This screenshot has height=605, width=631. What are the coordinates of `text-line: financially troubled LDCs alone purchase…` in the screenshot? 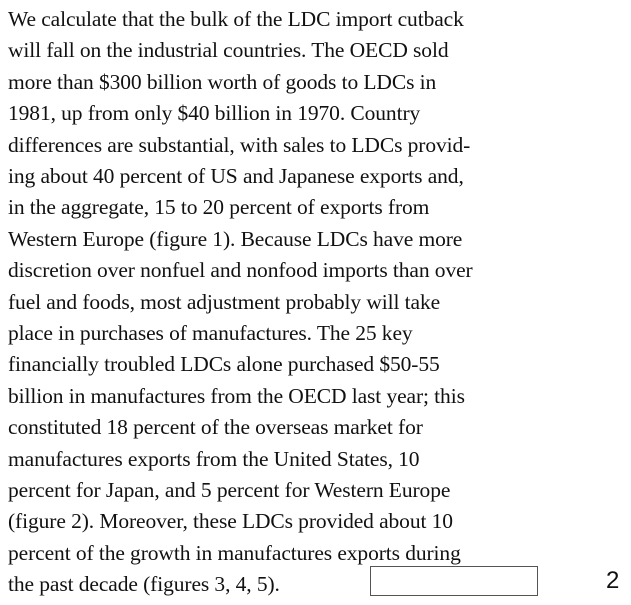 It's located at (224, 364).